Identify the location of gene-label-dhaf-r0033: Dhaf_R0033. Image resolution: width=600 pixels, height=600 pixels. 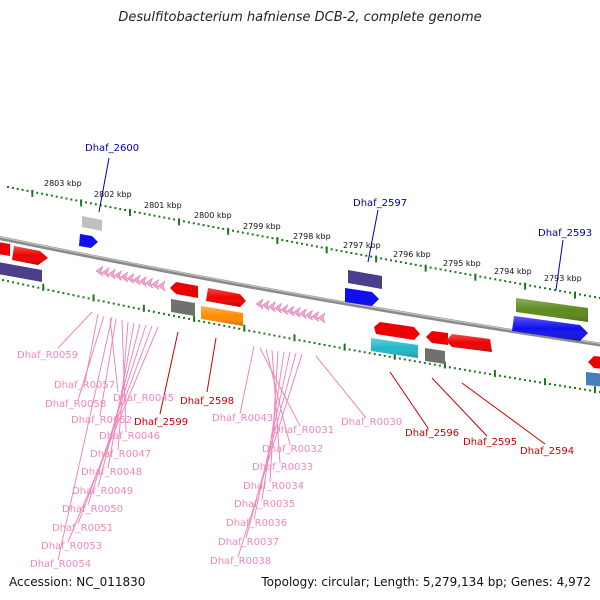
(282, 467).